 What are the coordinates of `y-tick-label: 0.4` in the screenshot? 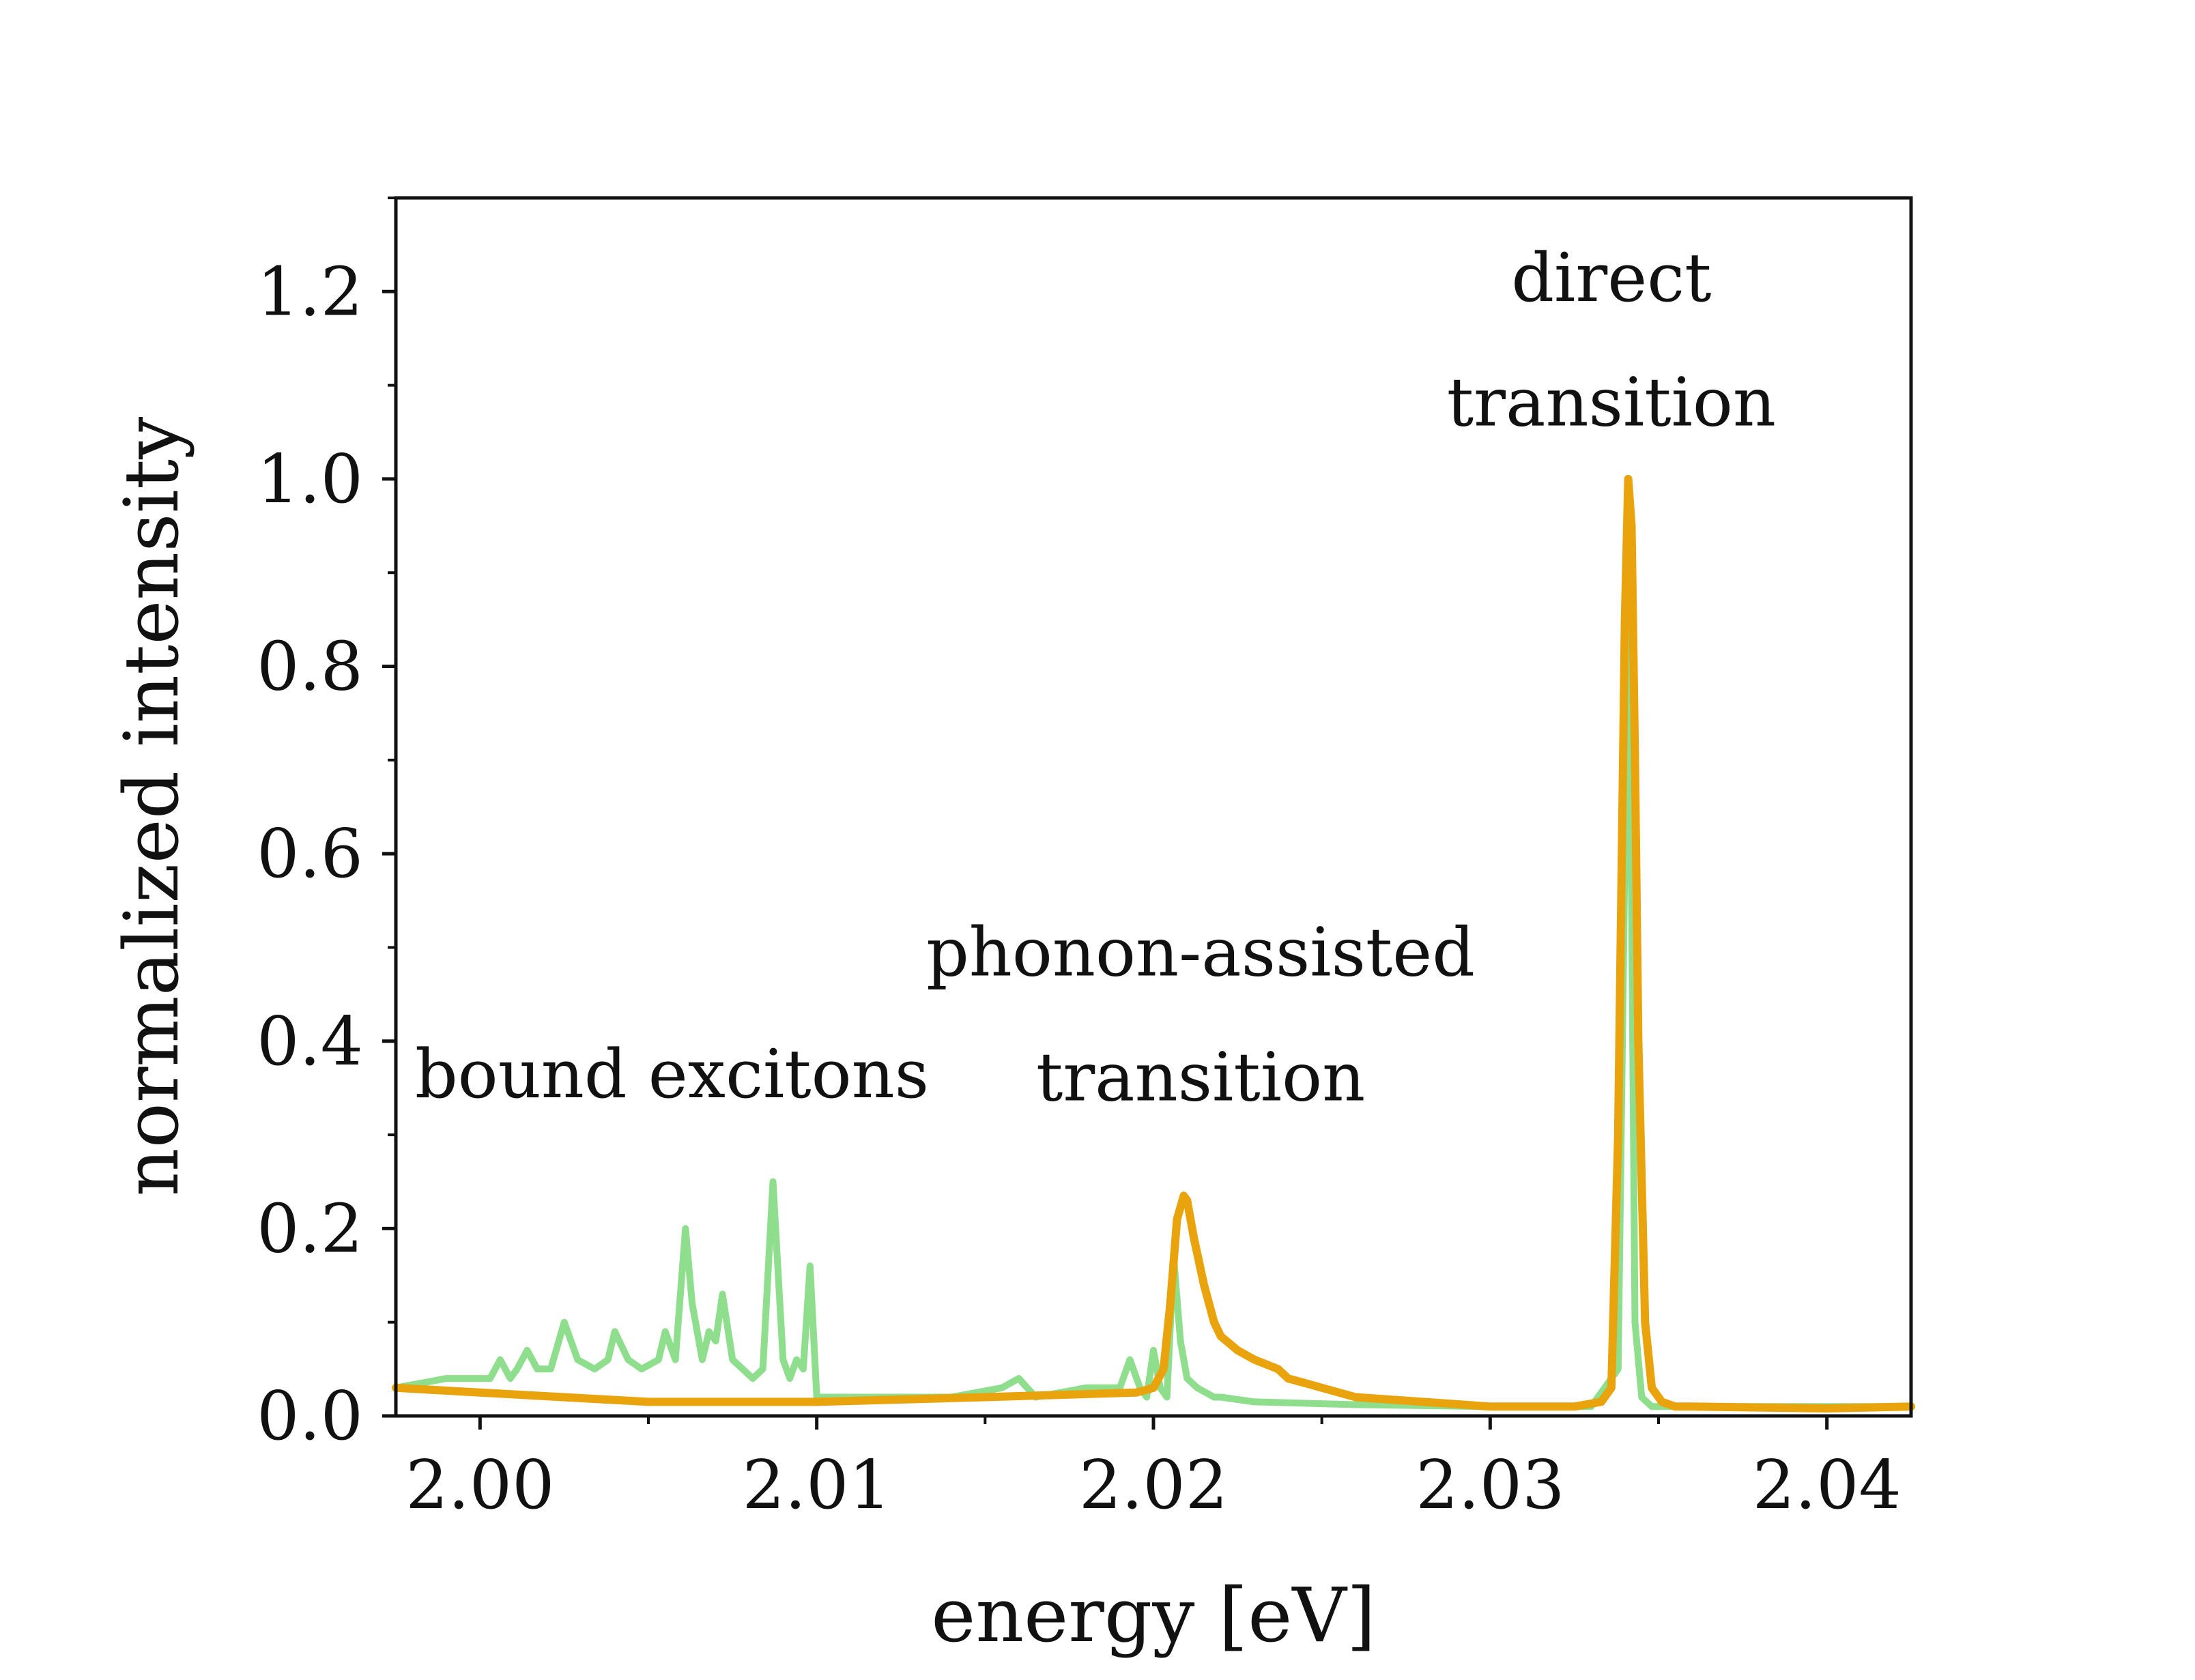 It's located at (310, 1042).